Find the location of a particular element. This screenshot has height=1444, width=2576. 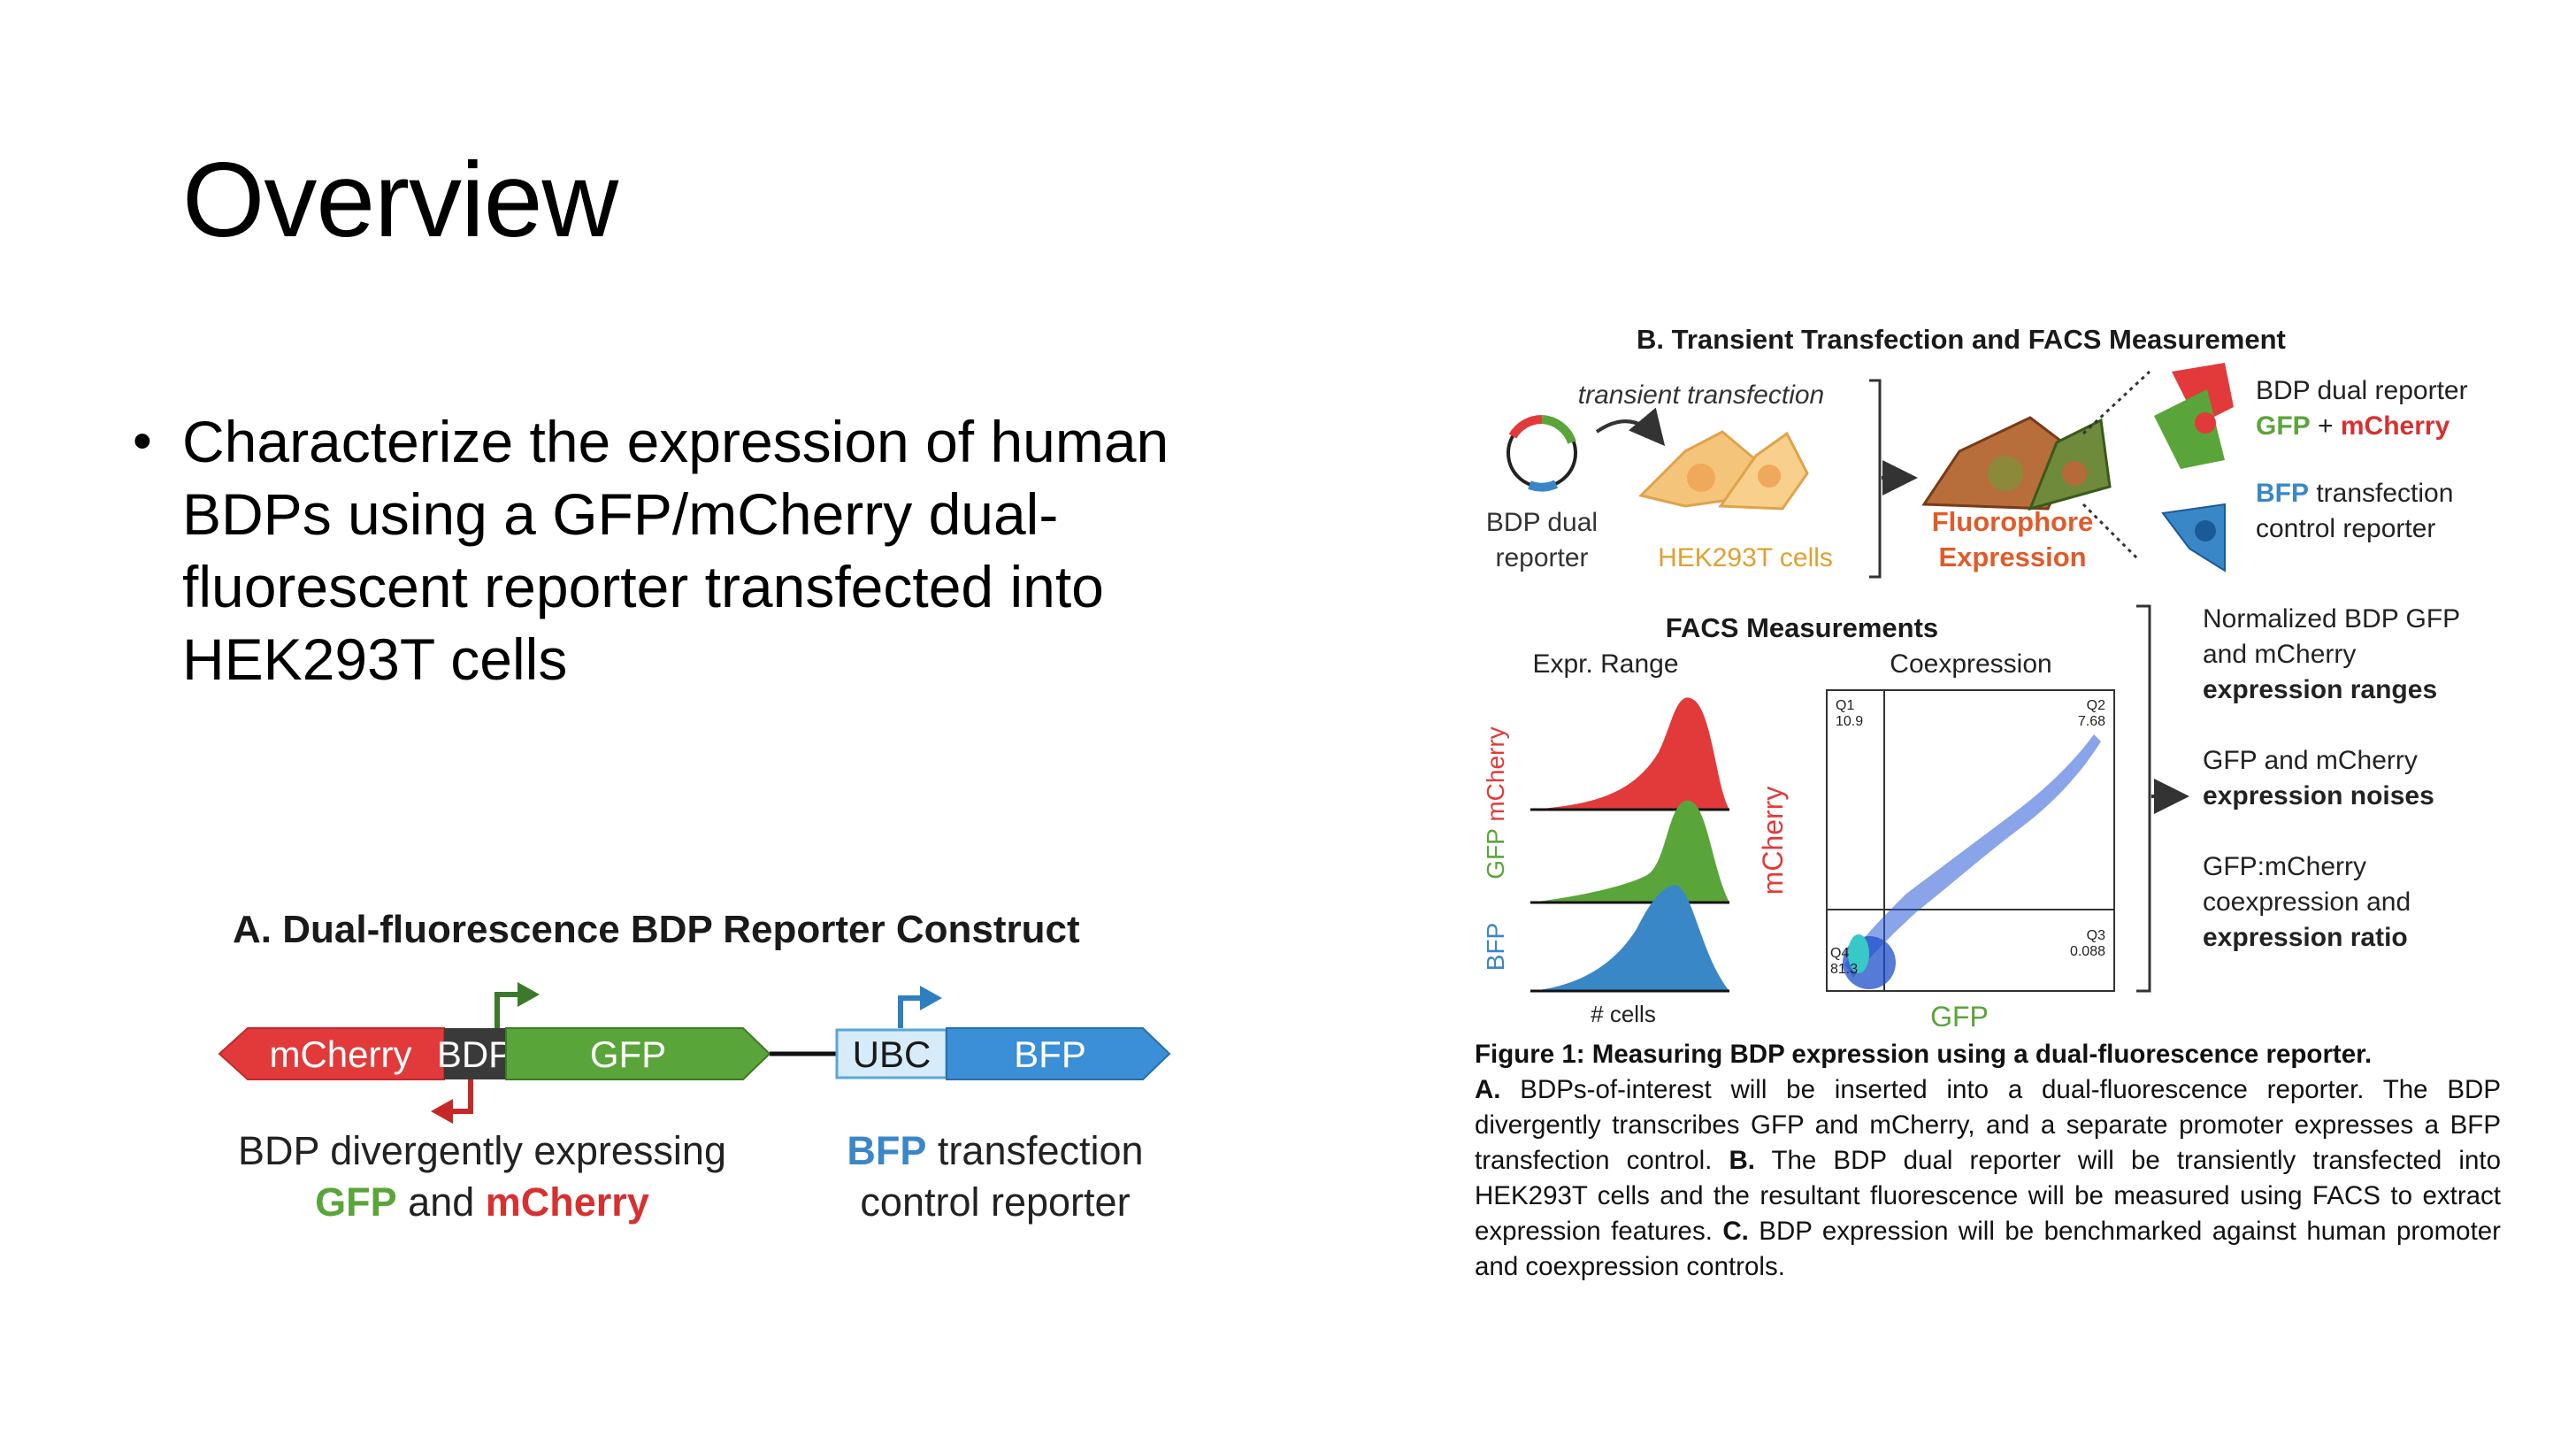

feature-1-bold: expression ranges is located at coordinates (2320, 689).